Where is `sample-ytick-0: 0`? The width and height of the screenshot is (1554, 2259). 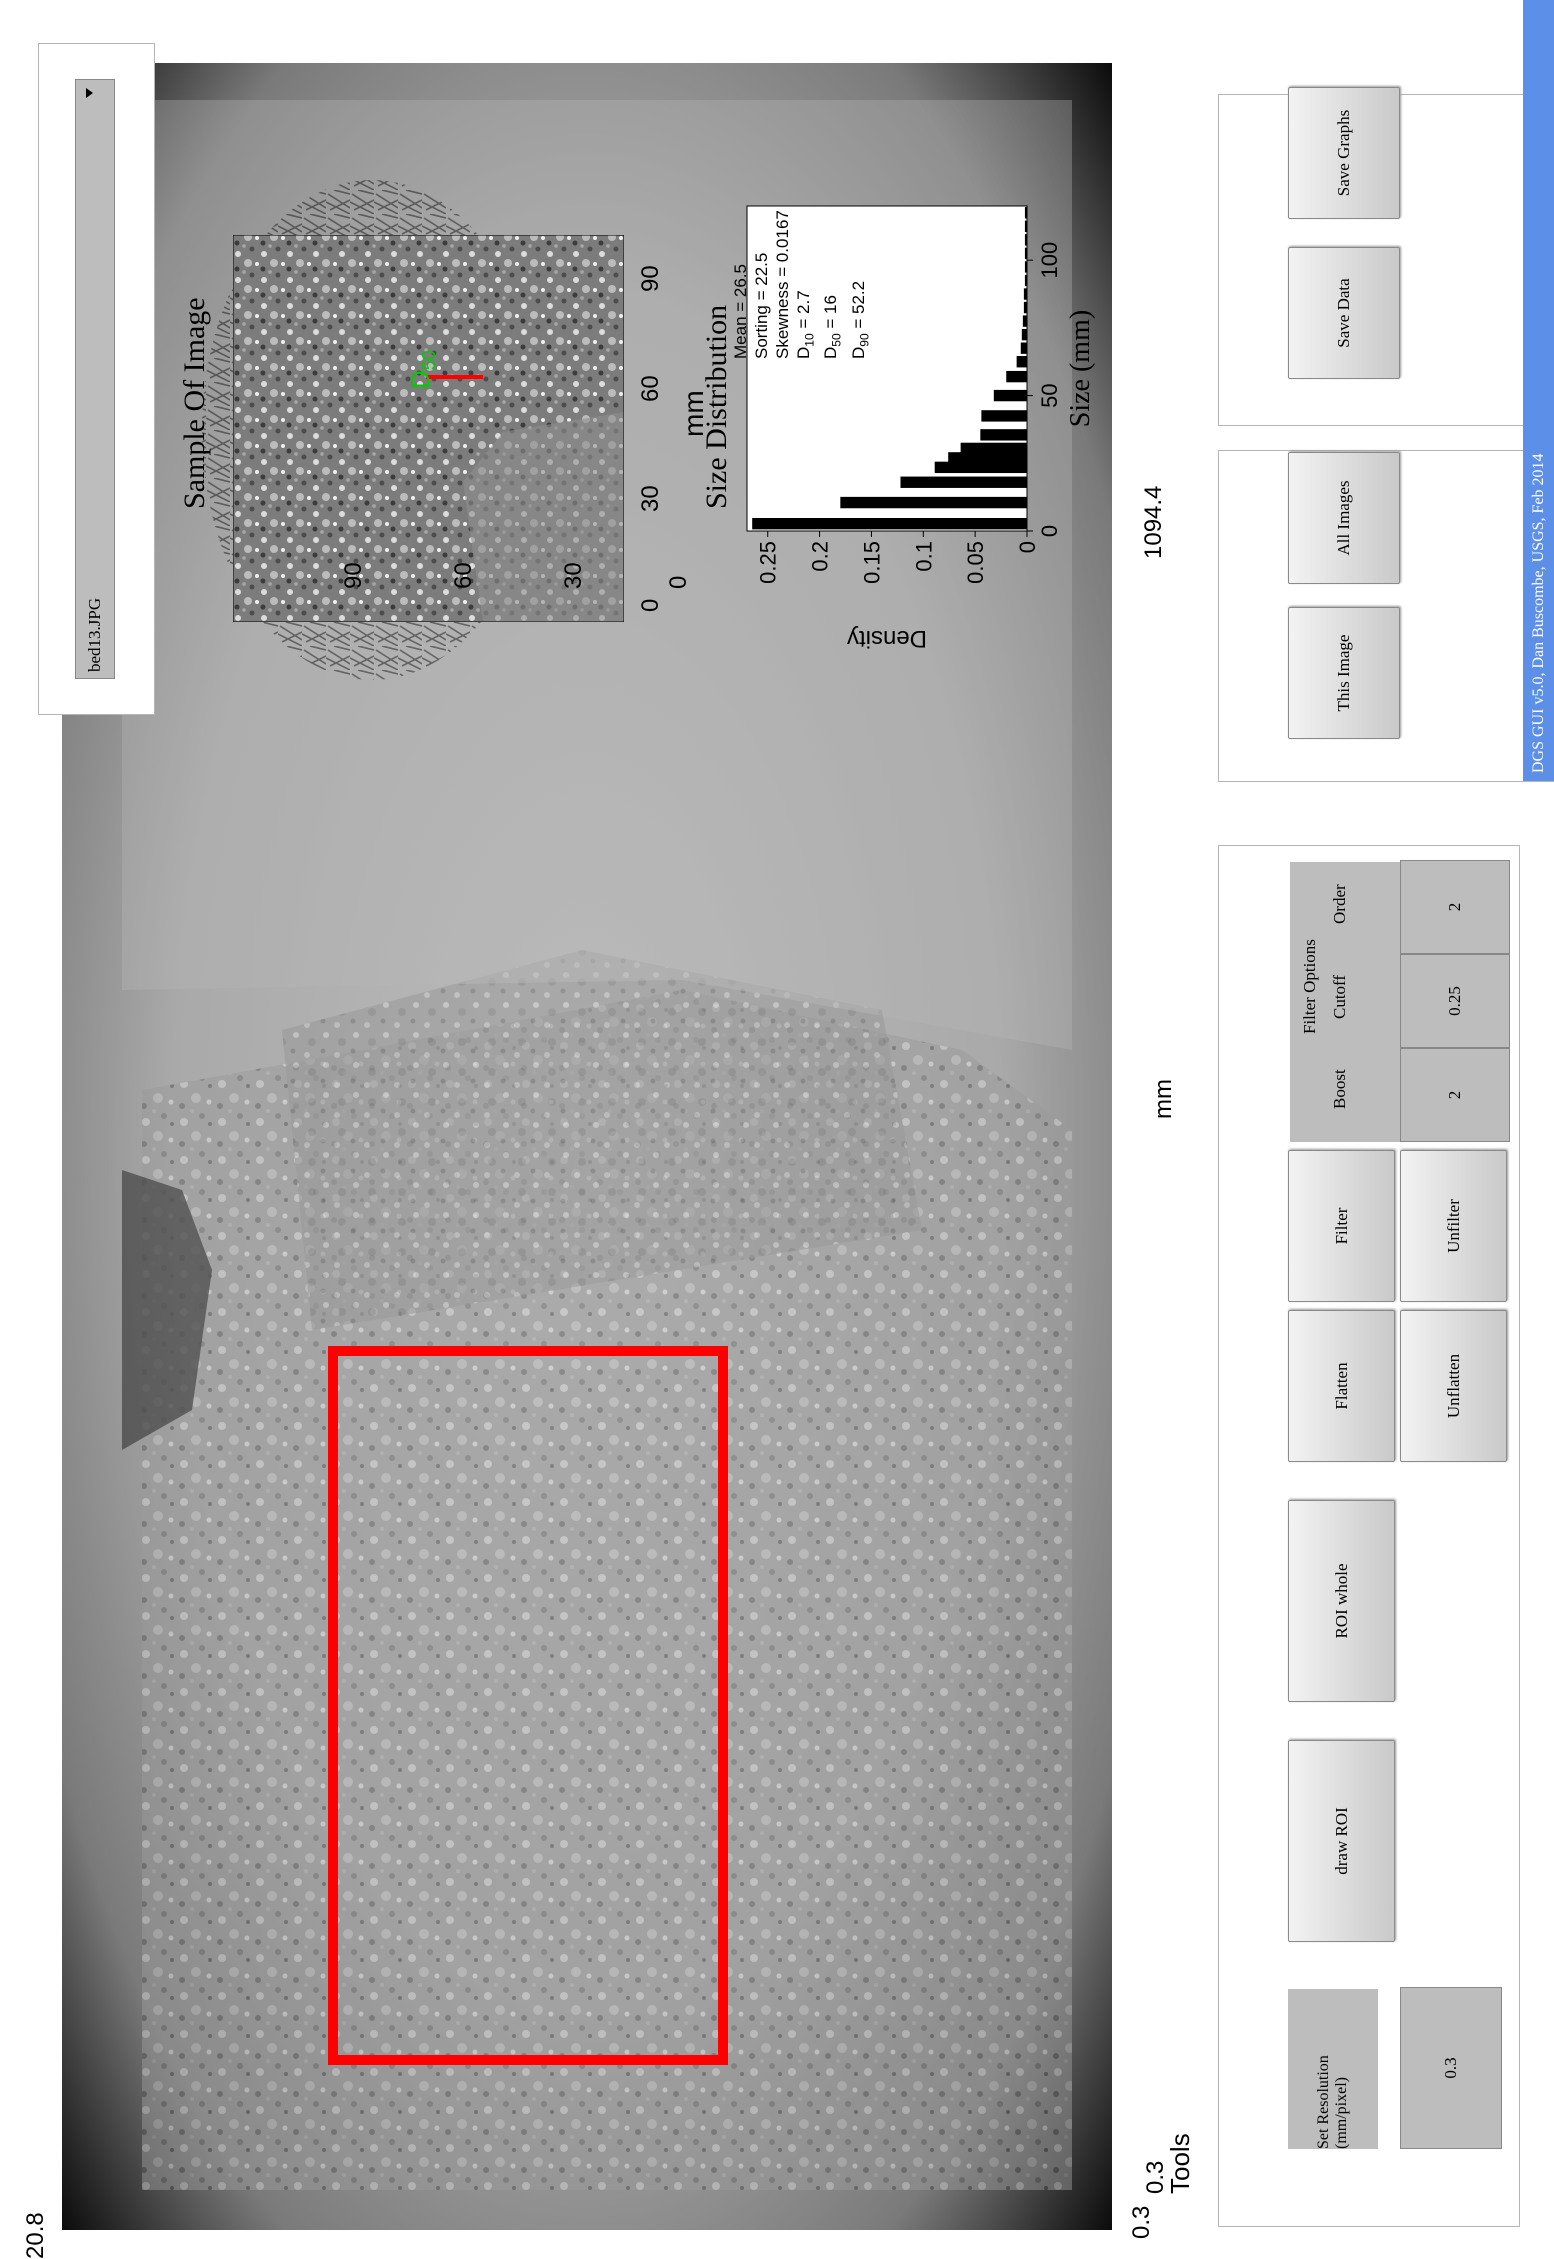
sample-ytick-0: 0 is located at coordinates (650, 605).